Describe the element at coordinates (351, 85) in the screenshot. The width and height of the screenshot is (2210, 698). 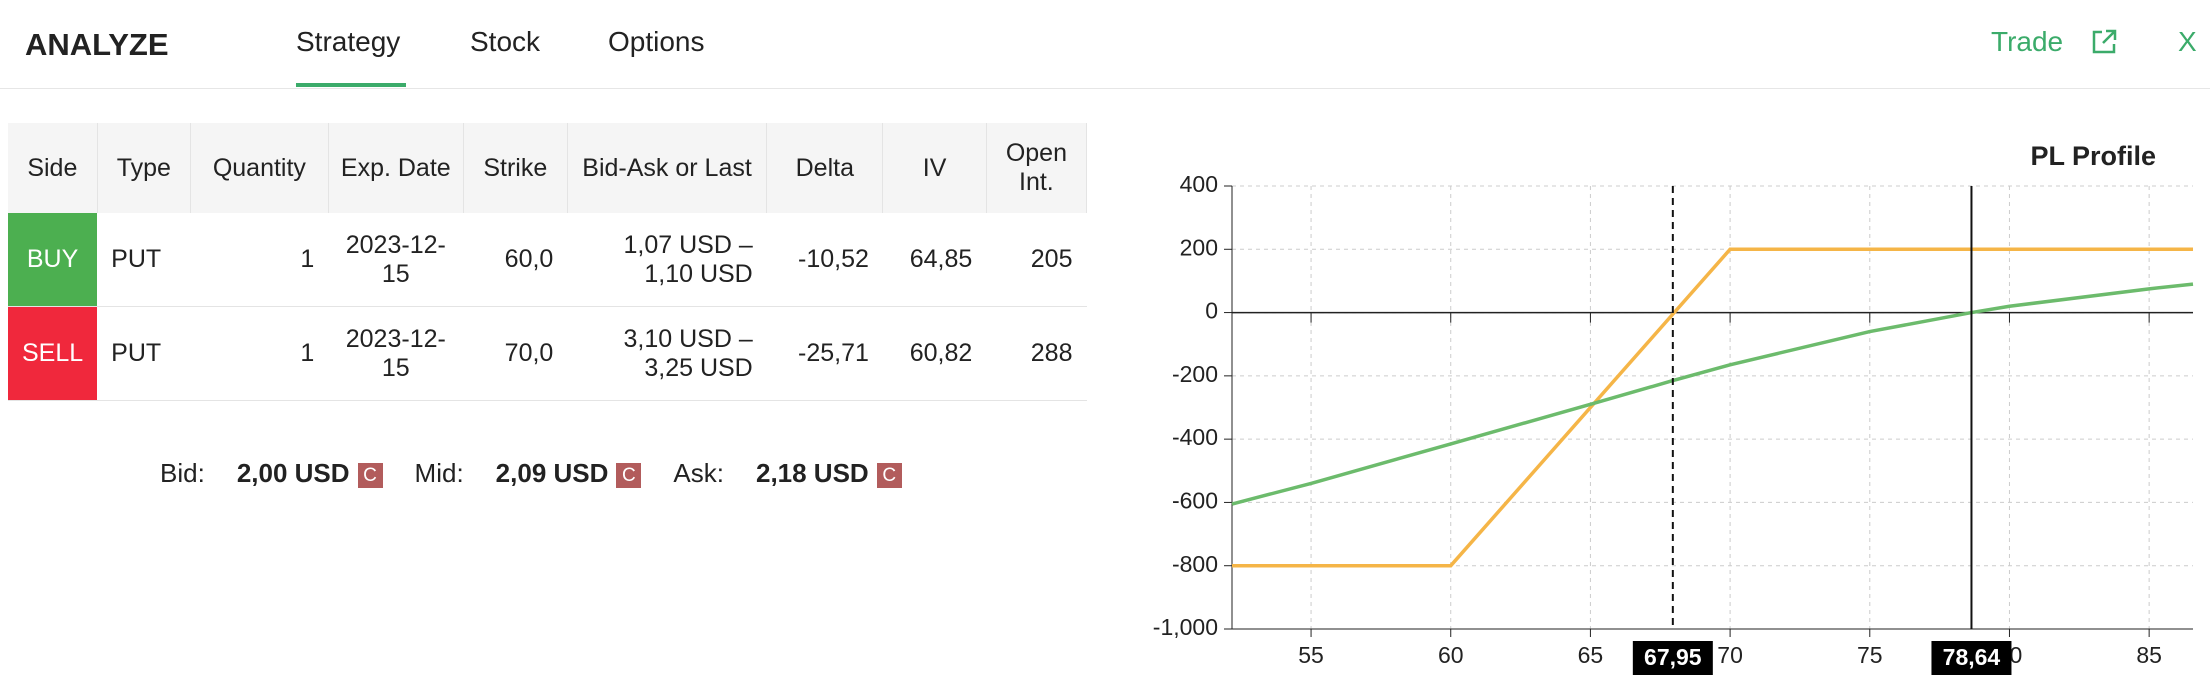
I see `tab-underline` at that location.